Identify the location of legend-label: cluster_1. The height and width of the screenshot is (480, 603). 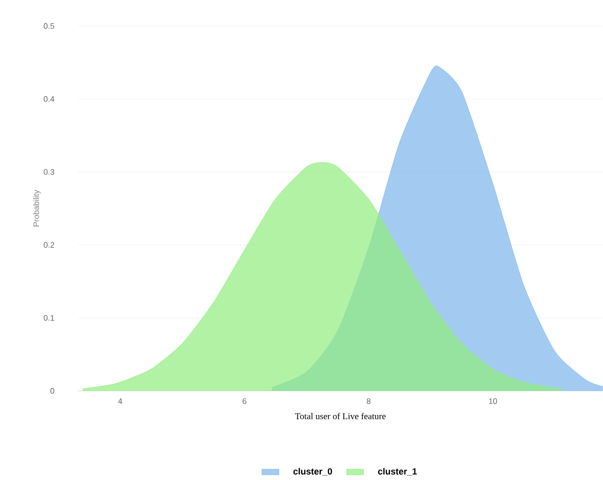
(397, 472).